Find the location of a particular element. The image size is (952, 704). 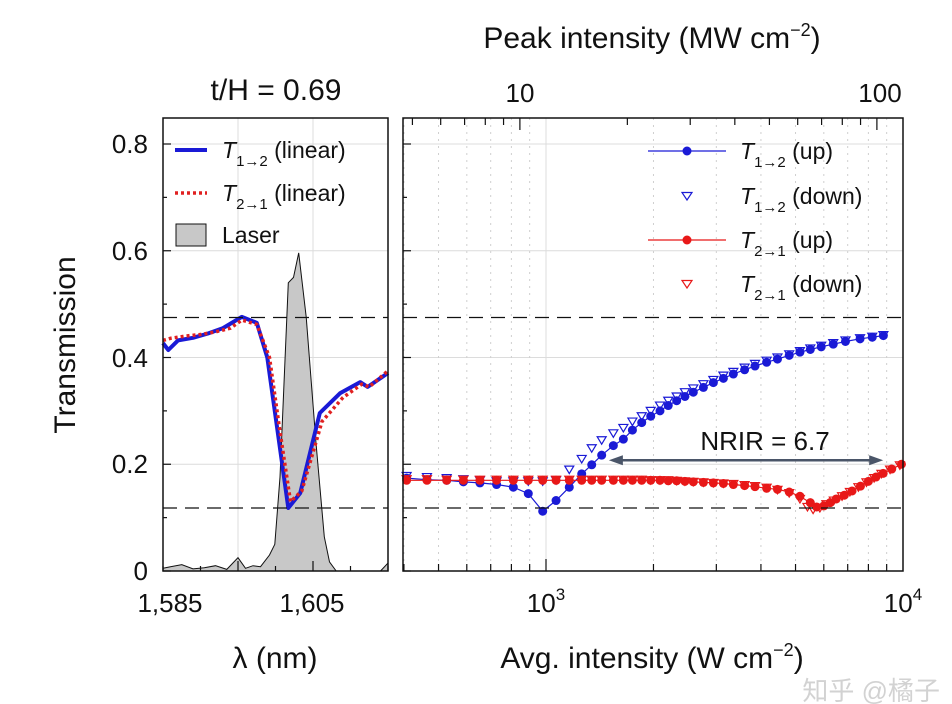

legend-swatch-laser is located at coordinates (191, 235).